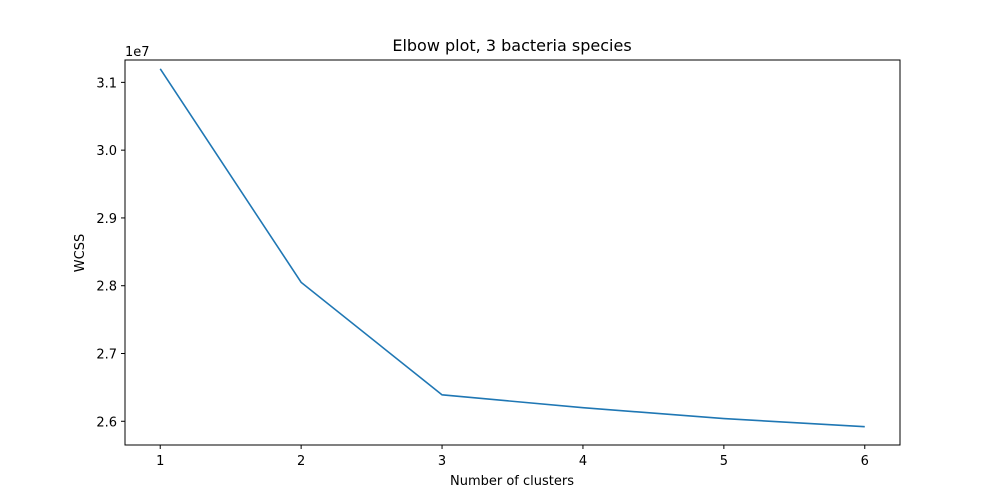 This screenshot has height=500, width=1000. I want to click on y-axis-offset-label: 1e7, so click(137, 52).